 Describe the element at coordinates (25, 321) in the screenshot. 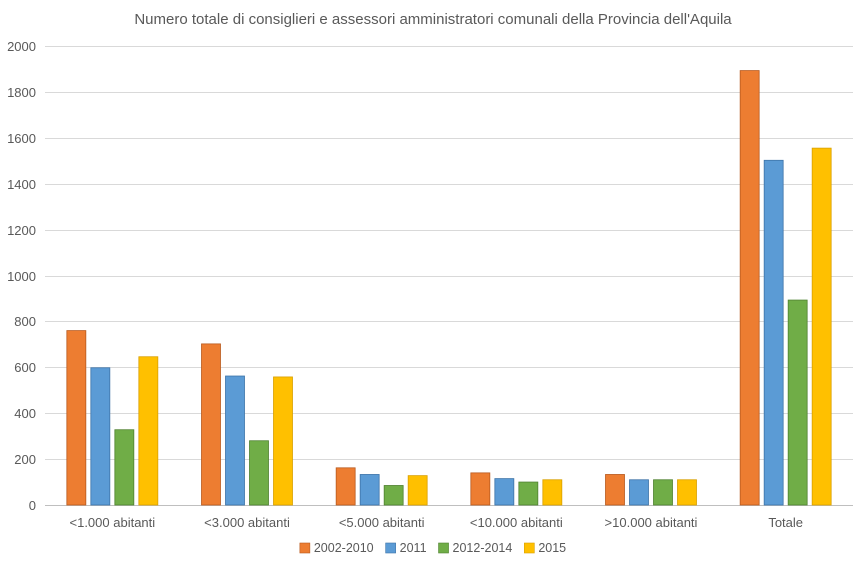

I see `y-tick-label: 800` at that location.